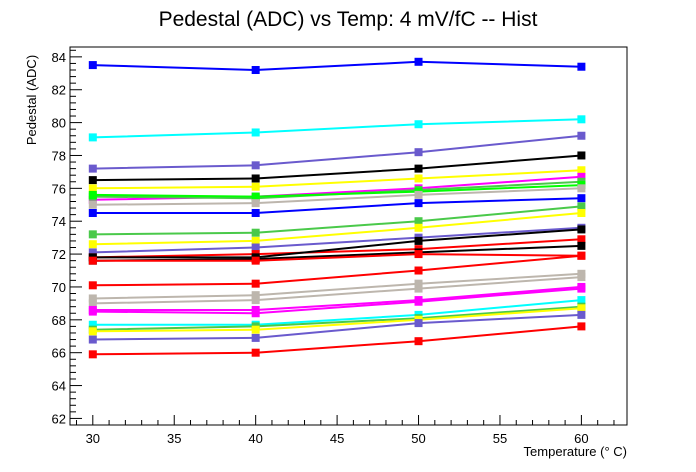 Image resolution: width=696 pixels, height=472 pixels. I want to click on y-tick-label: 74, so click(59, 221).